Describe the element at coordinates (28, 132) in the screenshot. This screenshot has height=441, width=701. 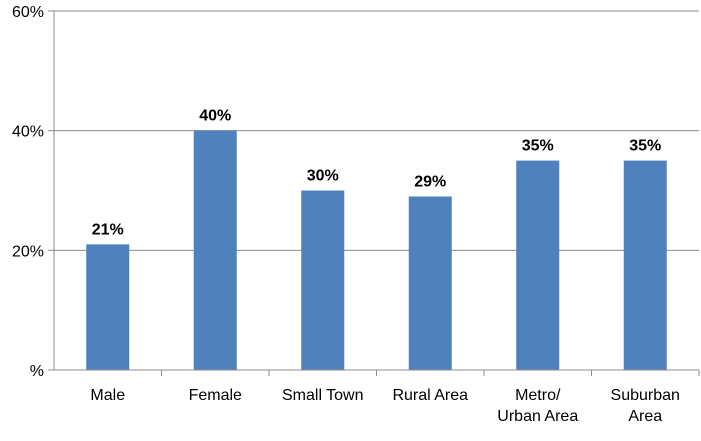
I see `y-tick-label: 40%` at that location.